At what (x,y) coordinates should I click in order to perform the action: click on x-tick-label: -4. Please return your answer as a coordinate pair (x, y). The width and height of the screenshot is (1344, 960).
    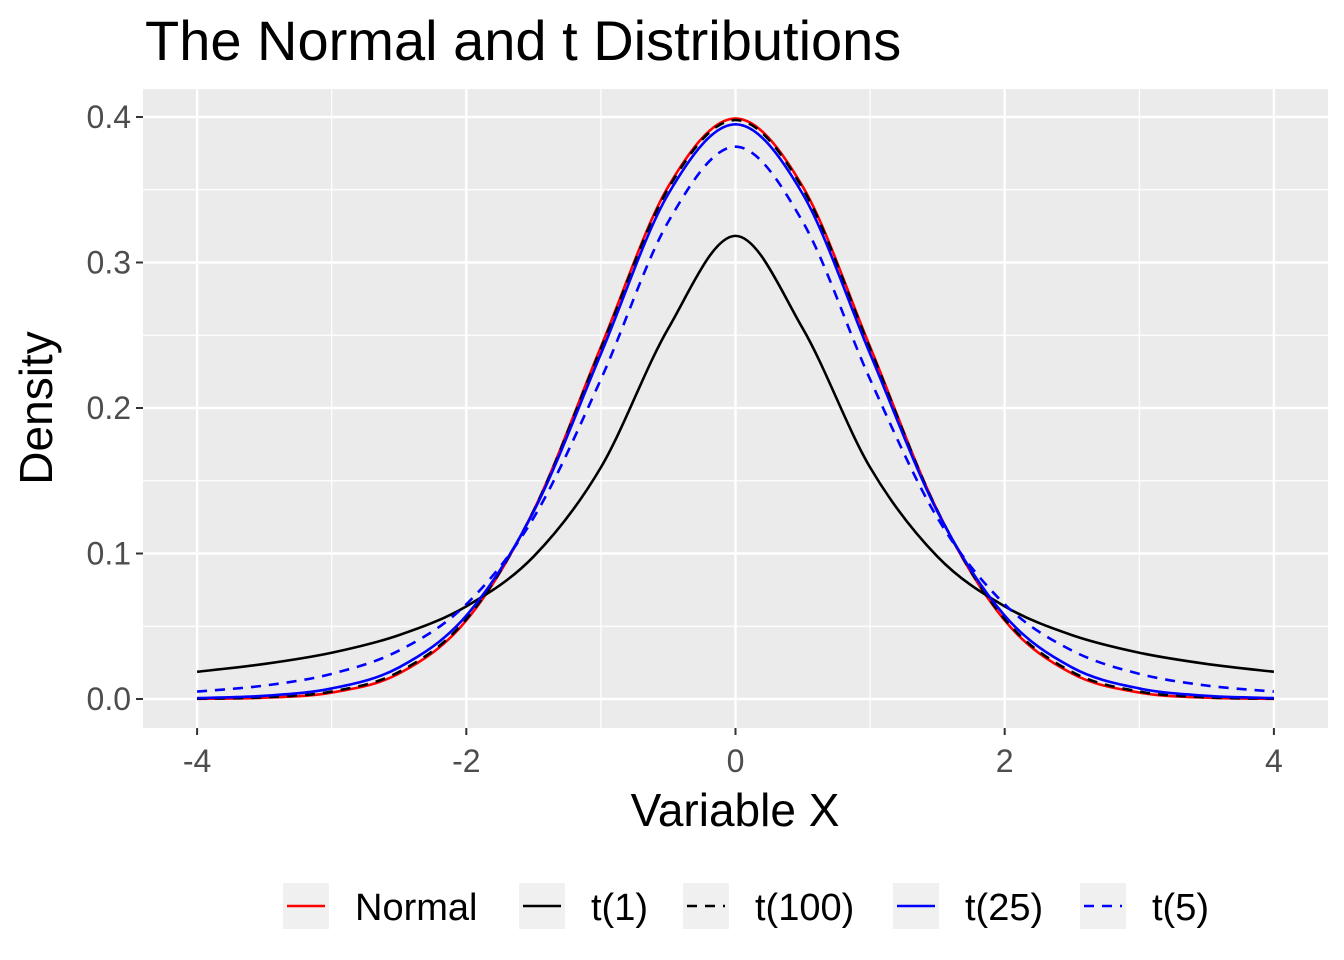
    Looking at the image, I should click on (197, 761).